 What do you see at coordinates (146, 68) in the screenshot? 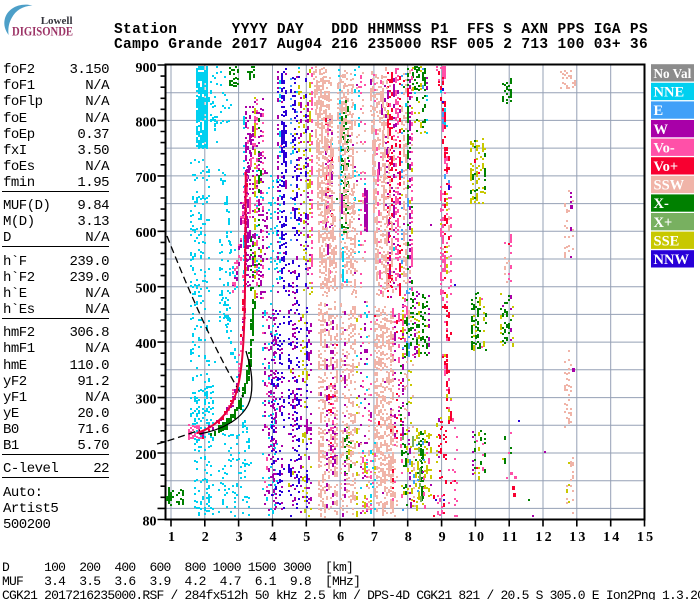
I see `svg-text: 900` at bounding box center [146, 68].